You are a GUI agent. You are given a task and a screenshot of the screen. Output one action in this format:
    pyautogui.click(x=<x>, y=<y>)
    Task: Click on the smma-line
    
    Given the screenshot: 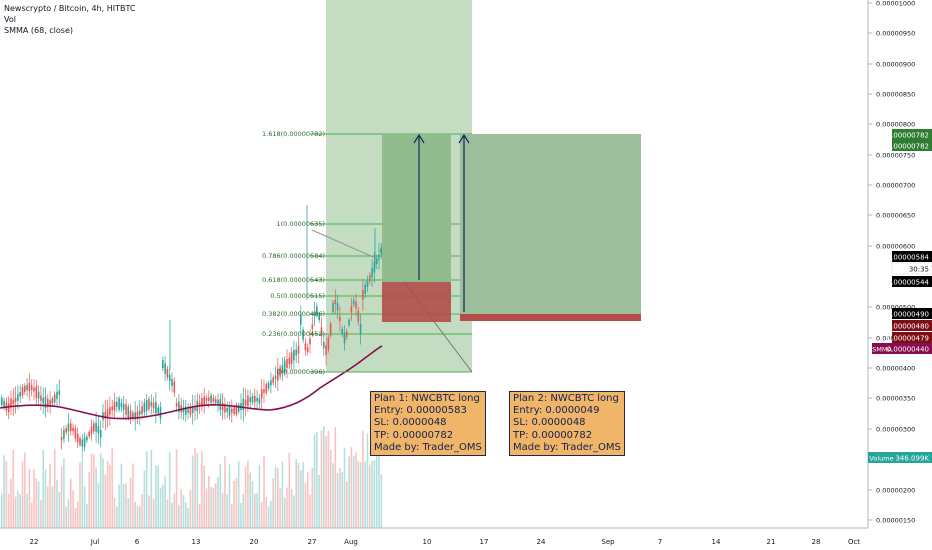 What is the action you would take?
    pyautogui.click(x=191, y=382)
    